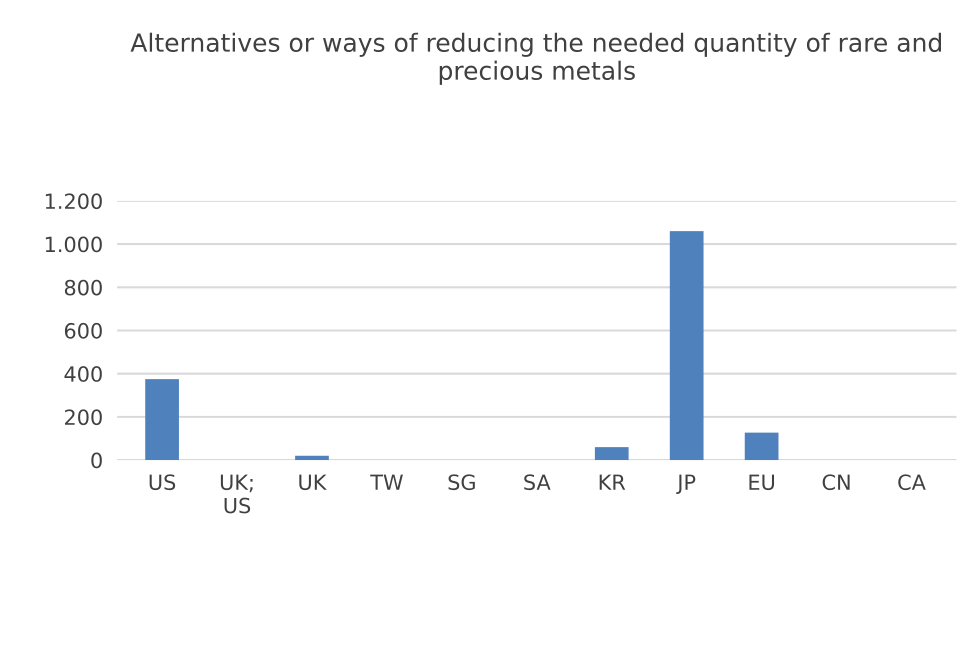  What do you see at coordinates (461, 482) in the screenshot?
I see `x-tick-label: SG` at bounding box center [461, 482].